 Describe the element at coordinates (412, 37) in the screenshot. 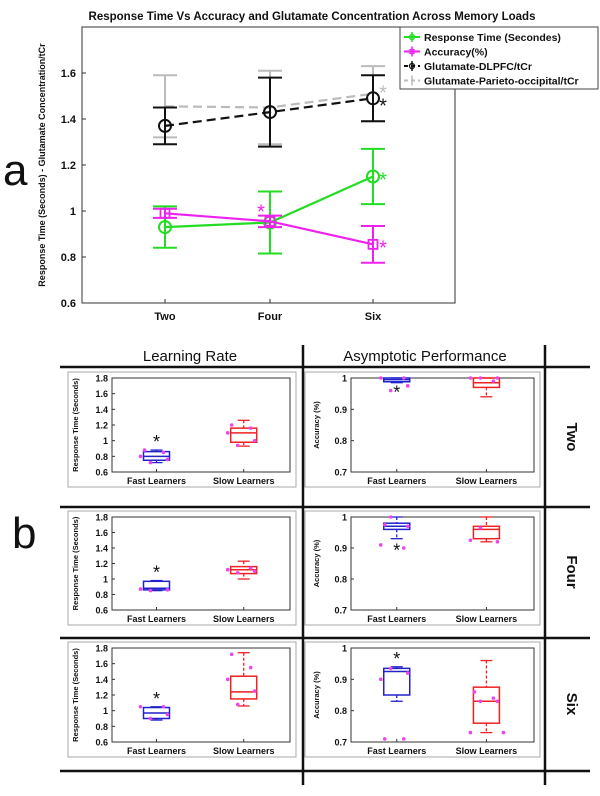

I see `legend-marker-response-time-secondes` at that location.